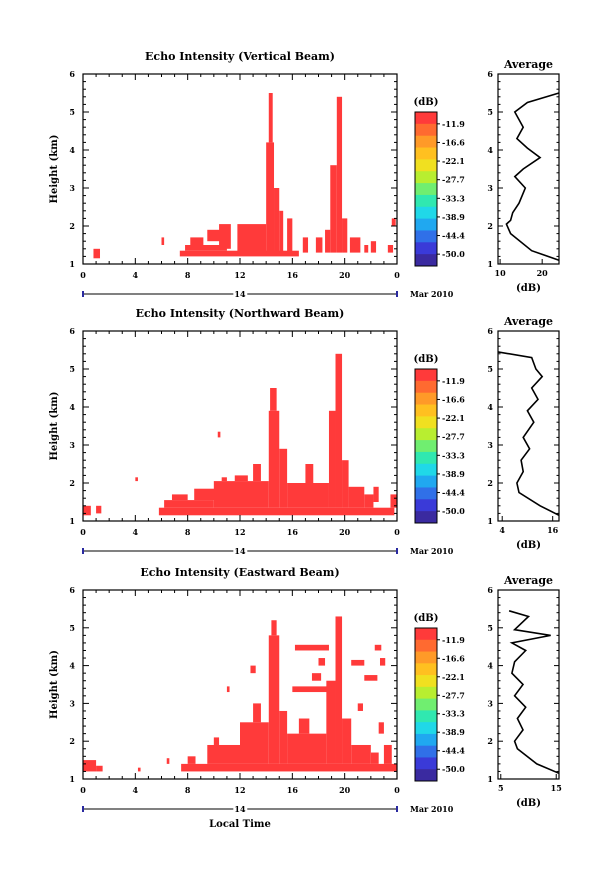 The height and width of the screenshot is (875, 611). I want to click on average-y-tick-label: 3, so click(490, 703).